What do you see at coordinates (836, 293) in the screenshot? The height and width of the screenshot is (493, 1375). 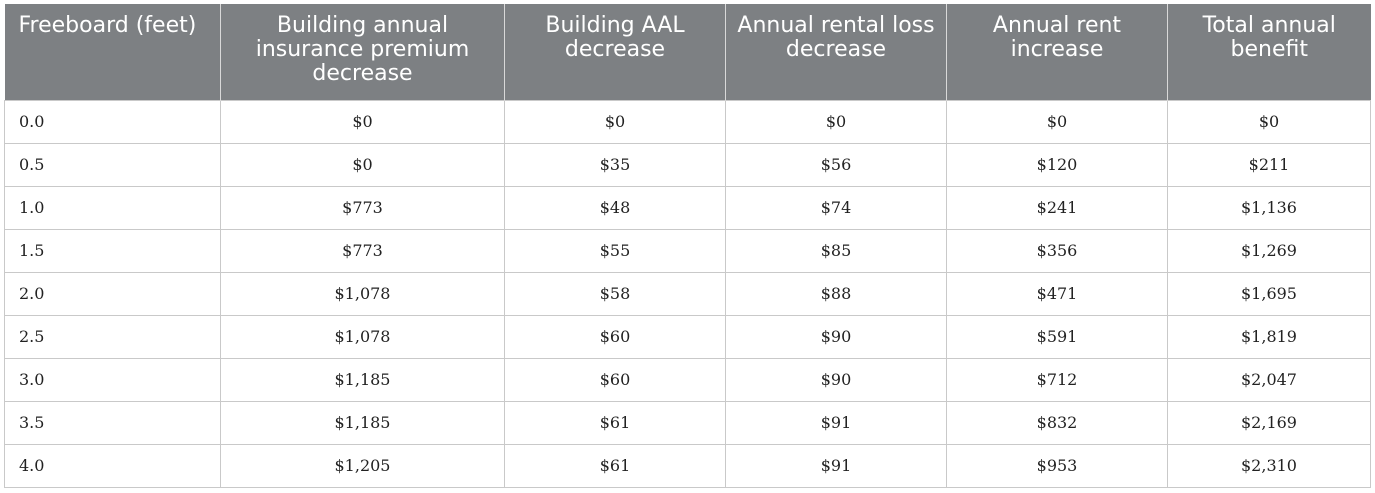 I see `cell-rental-loss-decrease: $88` at bounding box center [836, 293].